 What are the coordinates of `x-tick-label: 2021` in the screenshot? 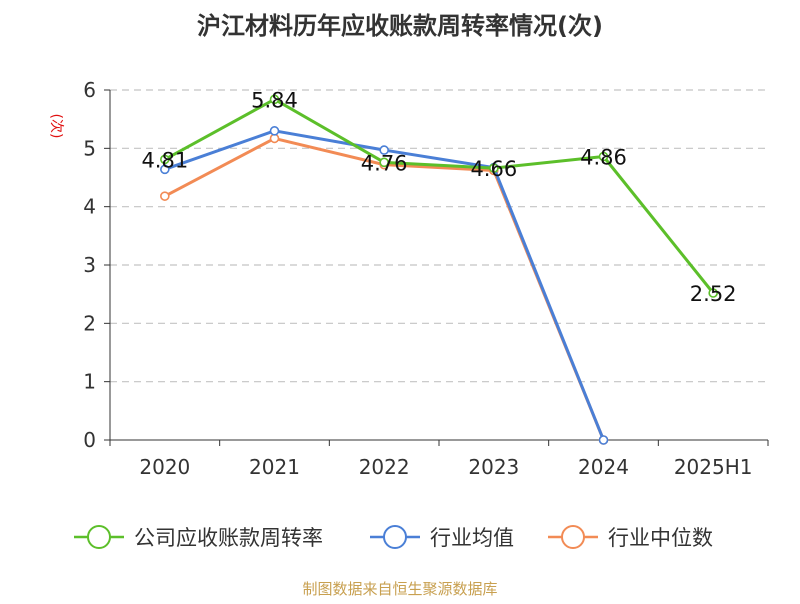 It's located at (274, 467).